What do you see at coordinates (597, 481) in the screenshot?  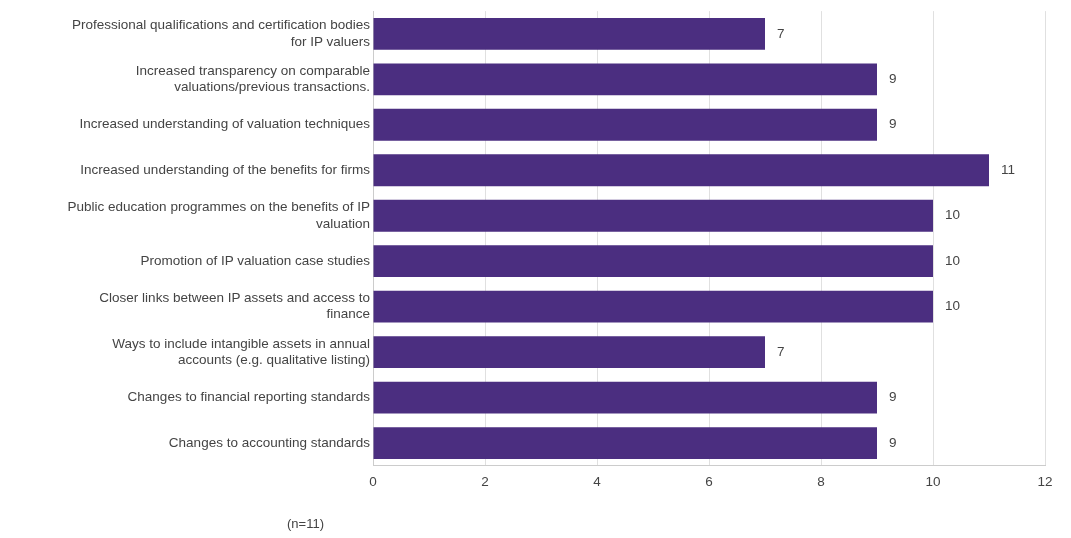 I see `x-tick-label: 4` at bounding box center [597, 481].